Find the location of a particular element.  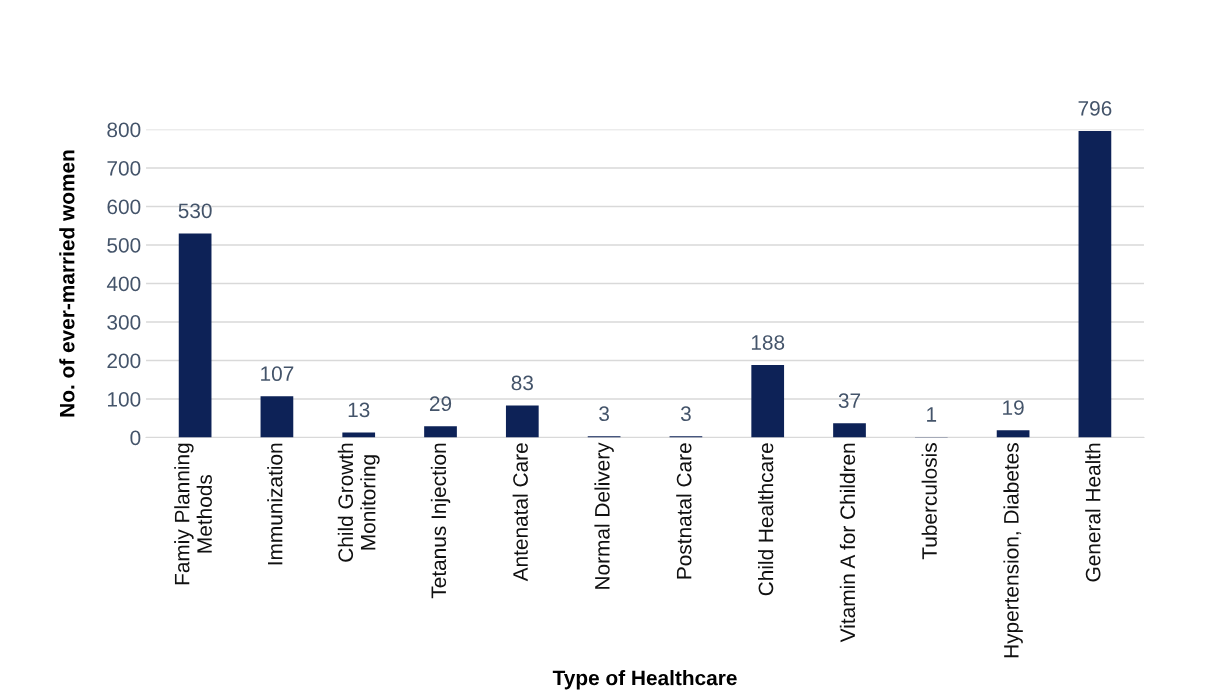

x-axis-title: Type of Healthcare is located at coordinates (644, 680).